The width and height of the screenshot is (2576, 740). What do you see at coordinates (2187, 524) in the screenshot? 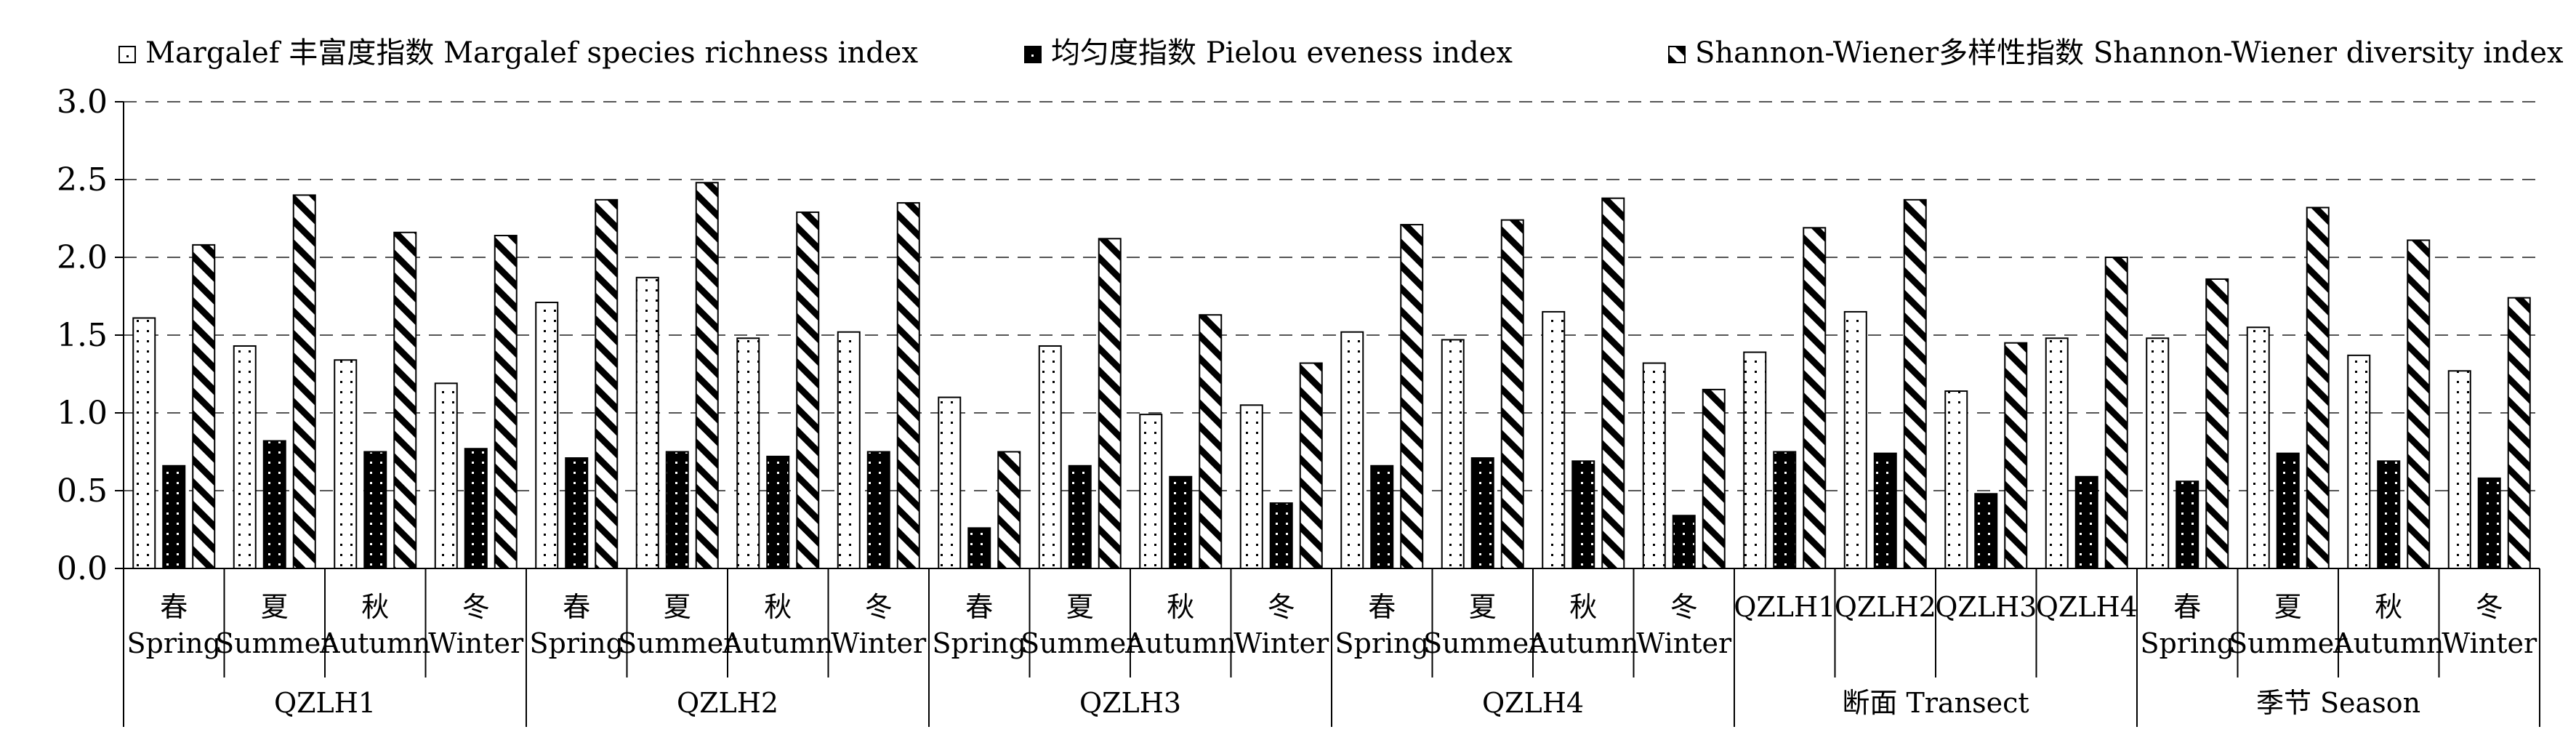
I see `bar-series2-cat21` at bounding box center [2187, 524].